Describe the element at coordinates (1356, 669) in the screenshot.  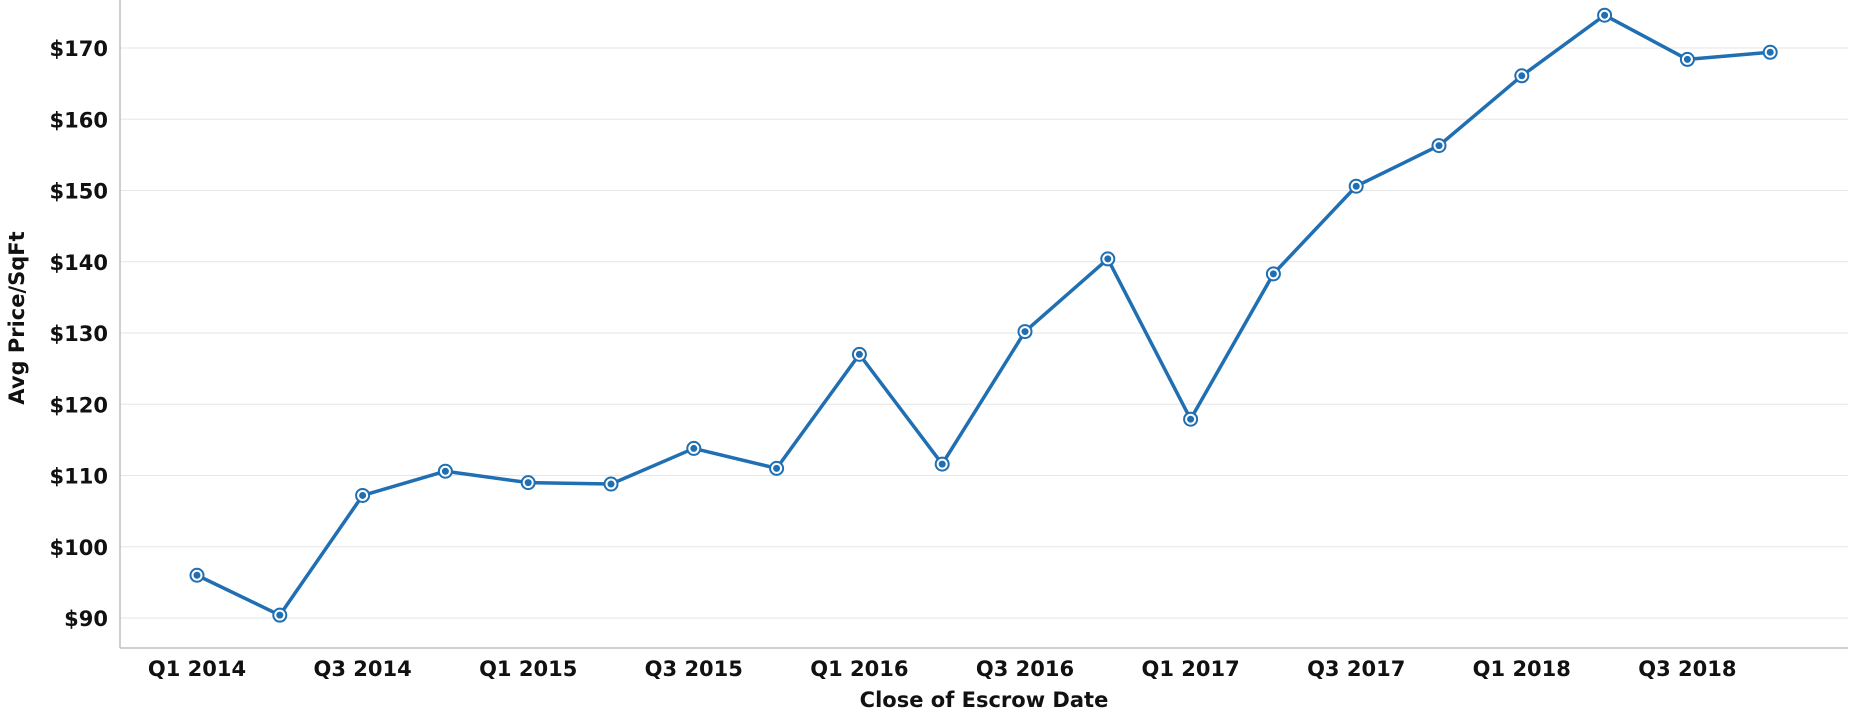
I see `x-tick-label: Q3 2017` at that location.